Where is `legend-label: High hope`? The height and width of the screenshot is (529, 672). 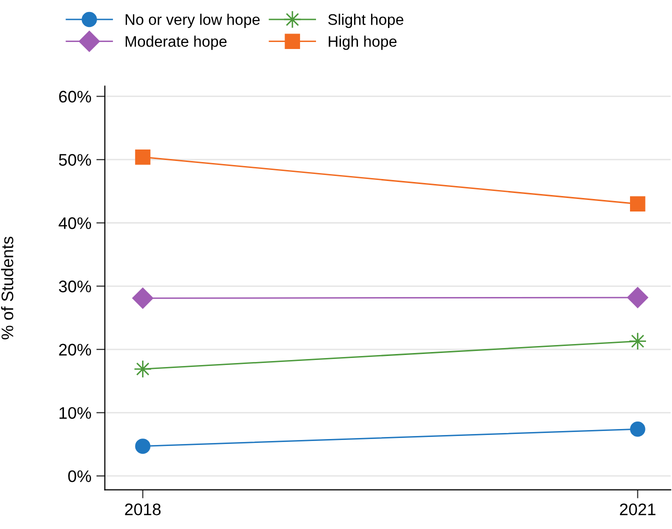 legend-label: High hope is located at coordinates (362, 43).